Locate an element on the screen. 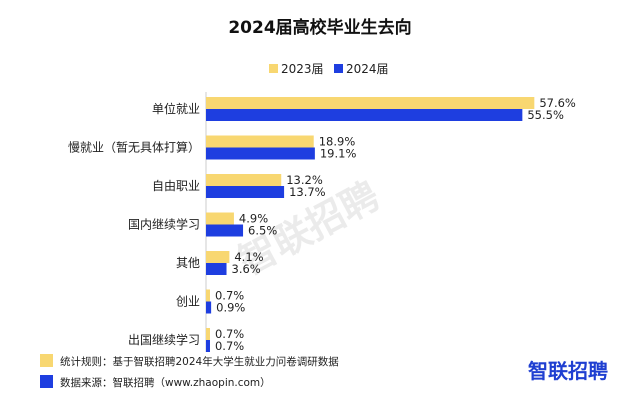 The height and width of the screenshot is (400, 640). value-label-2023: 57.6% is located at coordinates (557, 103).